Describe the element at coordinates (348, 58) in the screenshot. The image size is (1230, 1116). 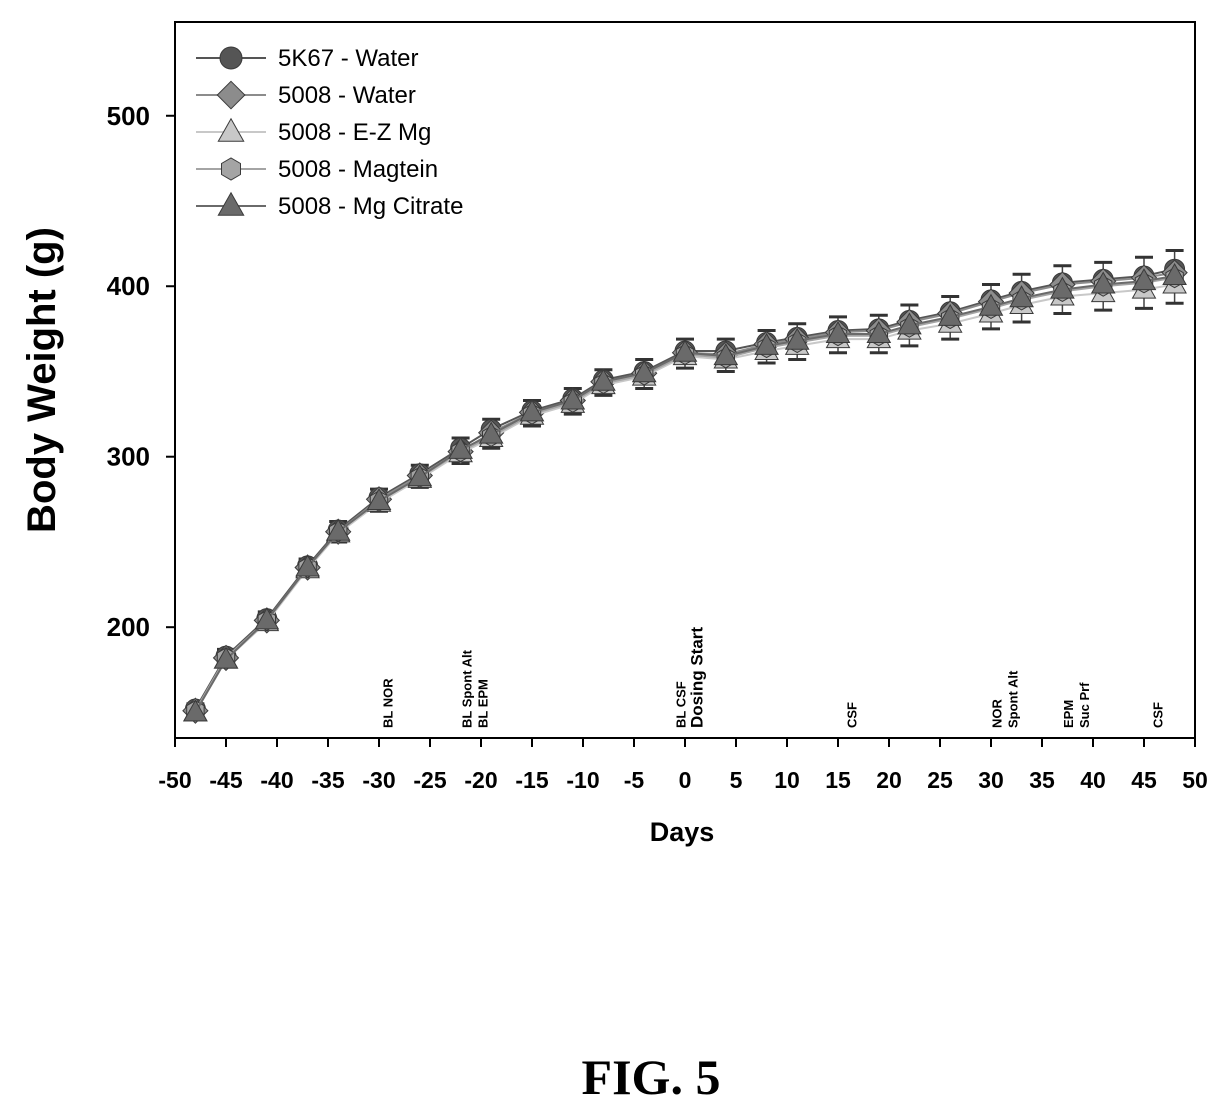
I see `legend-label: 5K67 - Water` at that location.